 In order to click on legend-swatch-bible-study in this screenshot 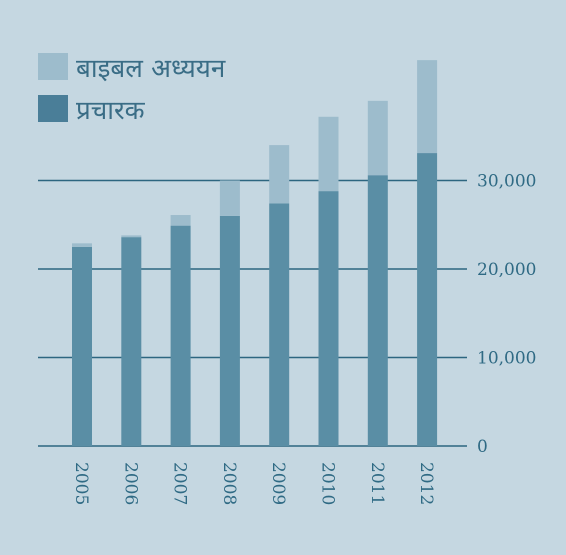, I will do `click(53, 66)`.